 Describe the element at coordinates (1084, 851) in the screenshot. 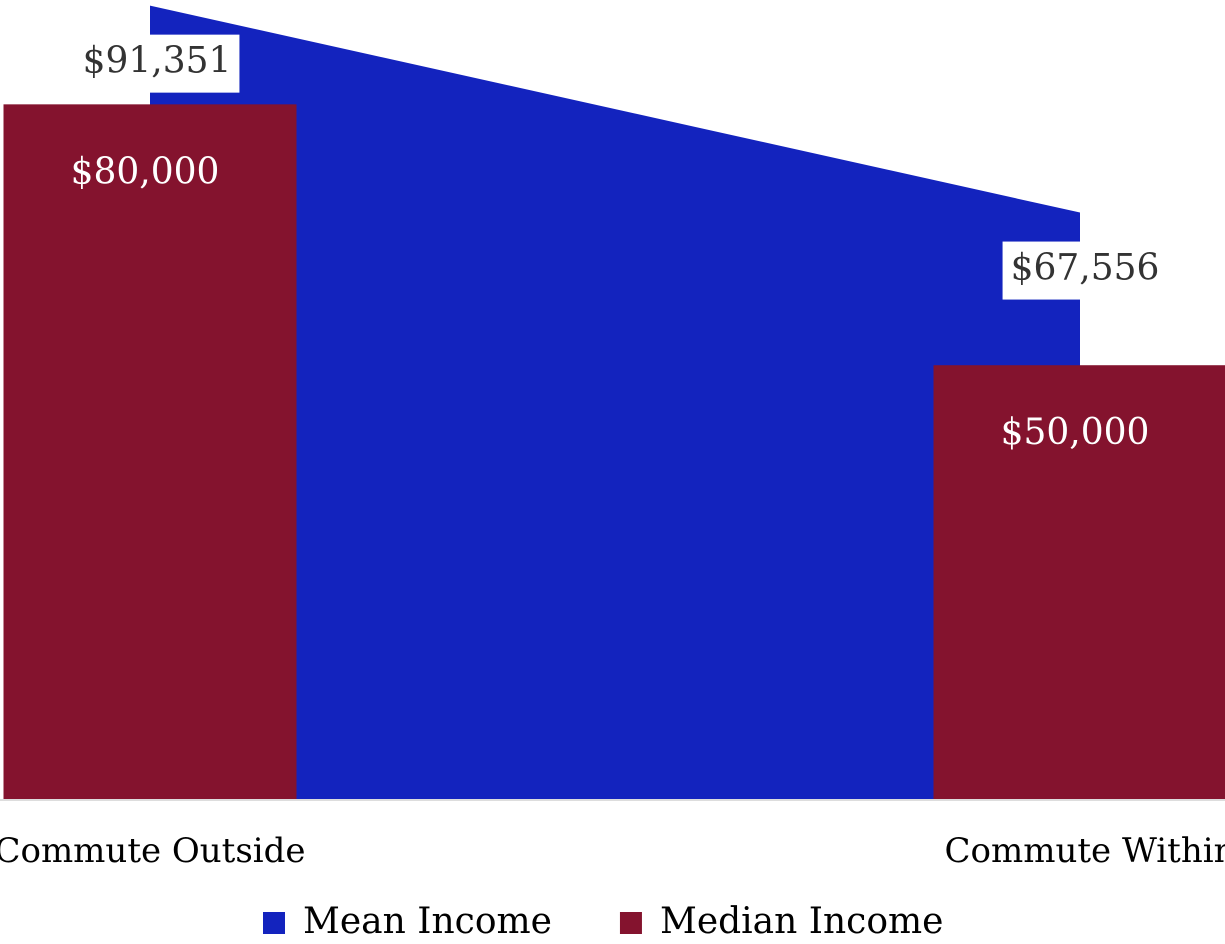

I see `x-tick-label: Commute Within` at that location.